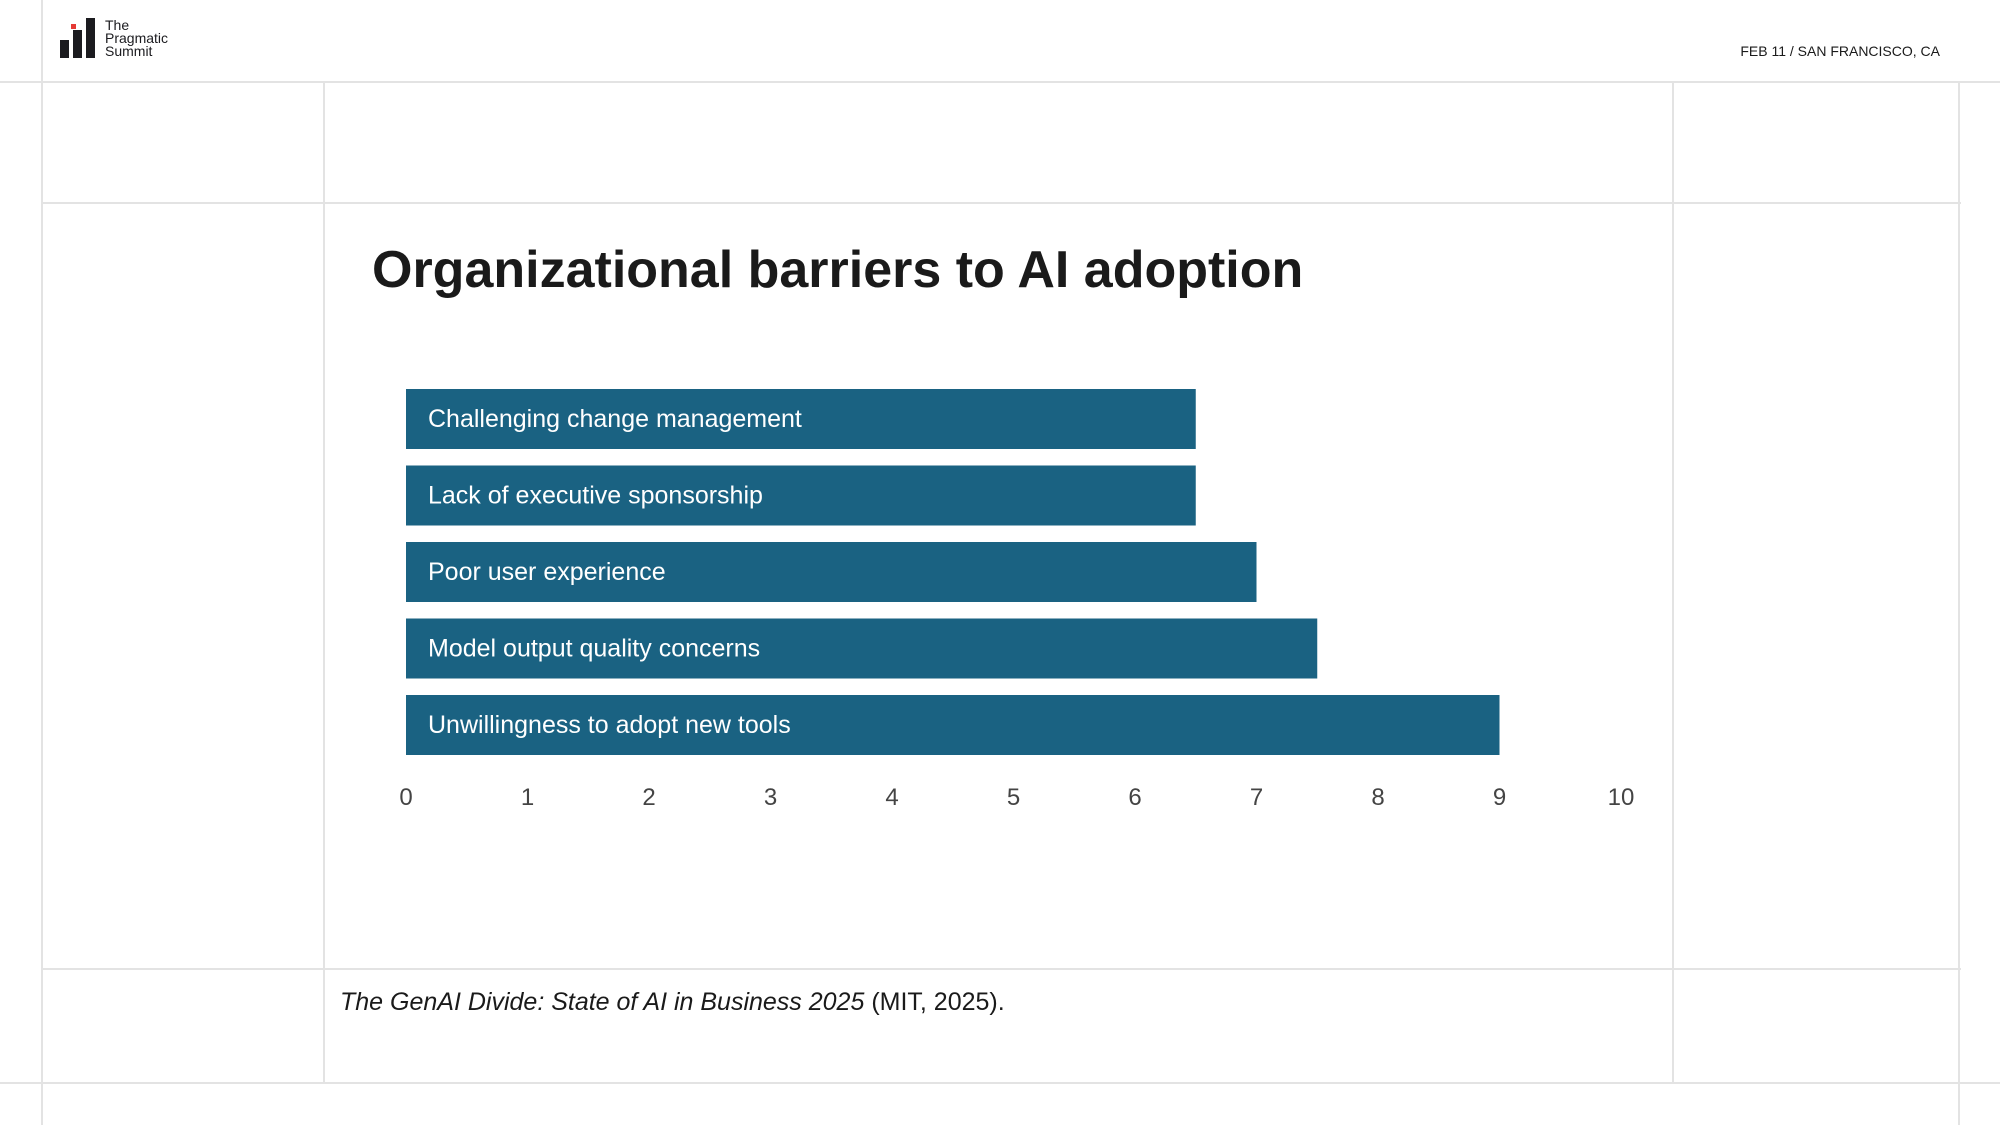  Describe the element at coordinates (547, 572) in the screenshot. I see `bar-label: Poor user experience` at that location.